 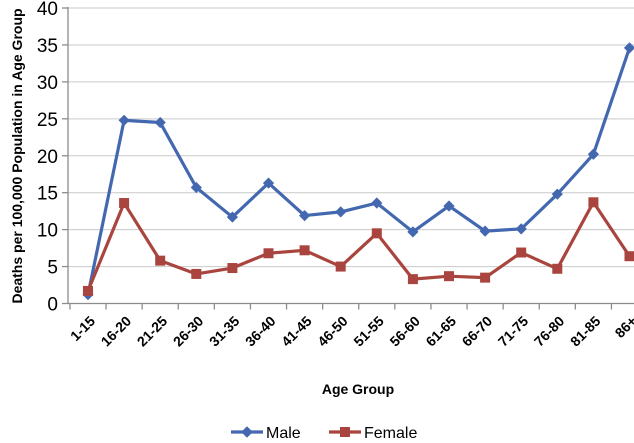 I want to click on male-diamond-icon, so click(x=247, y=432).